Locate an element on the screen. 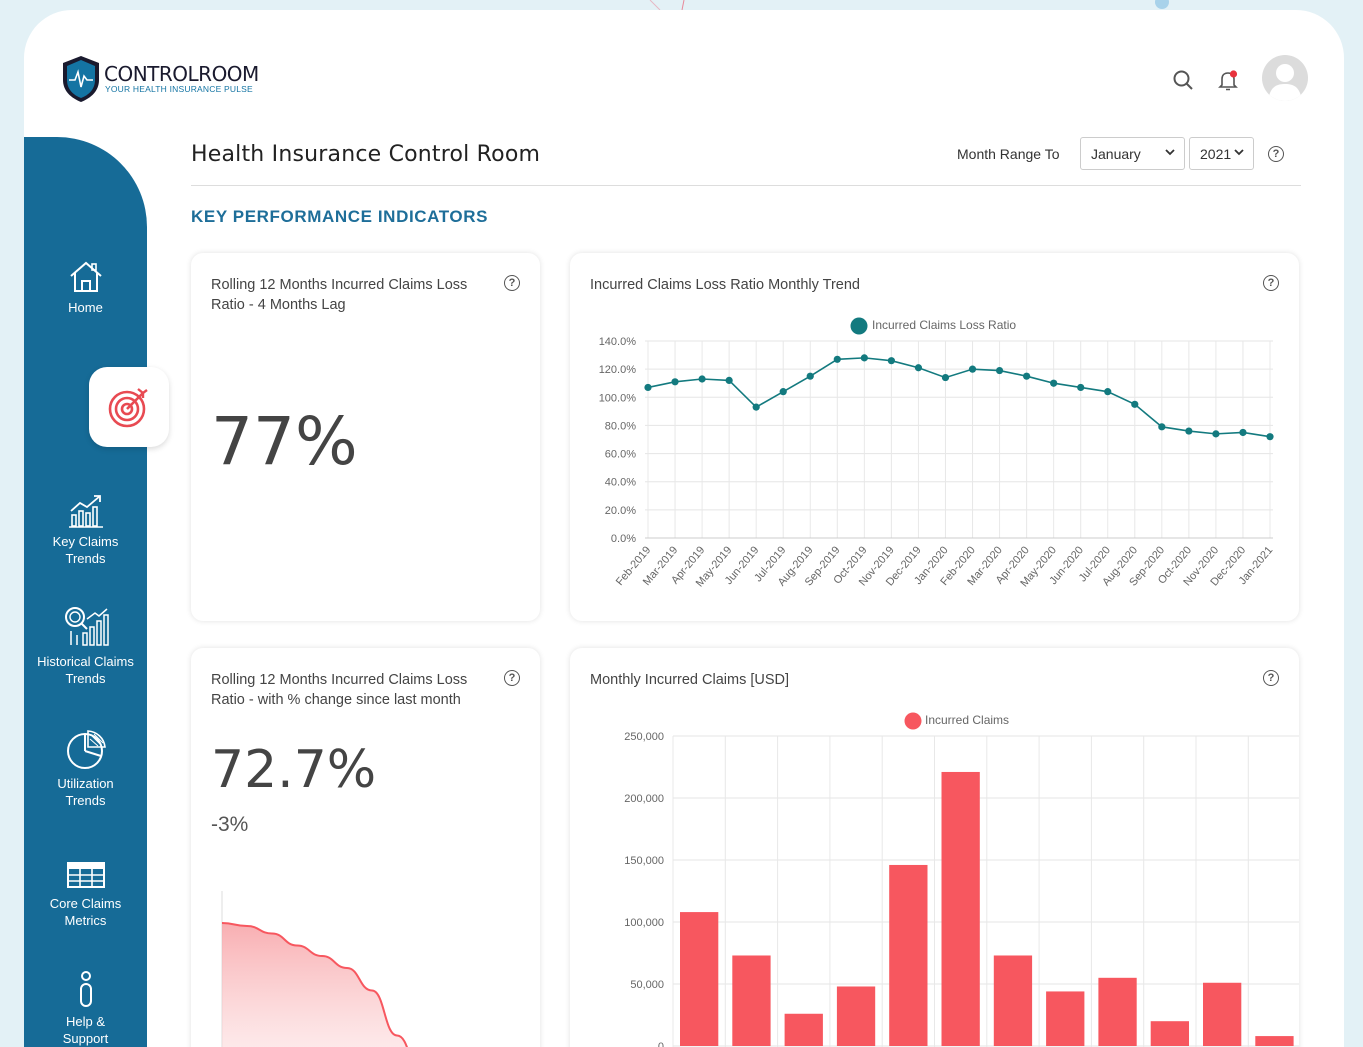  sidebar-item-historical-claims-trends: Historical Claims Trends is located at coordinates (85, 646).